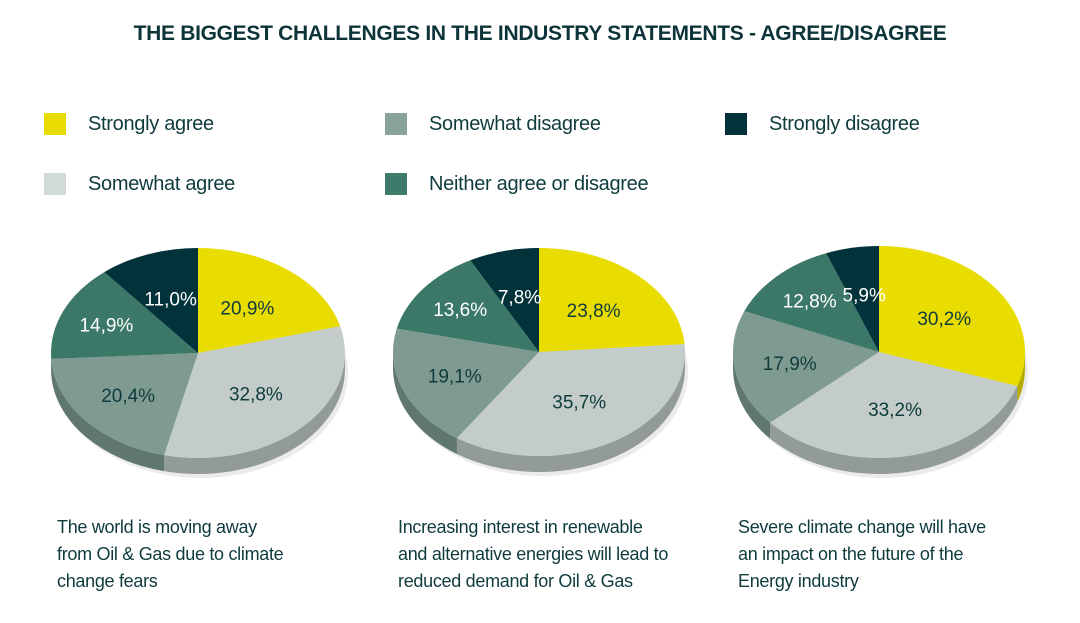 The image size is (1080, 623). Describe the element at coordinates (455, 377) in the screenshot. I see `pie-label-somewhat-disagree: 19,1%` at that location.